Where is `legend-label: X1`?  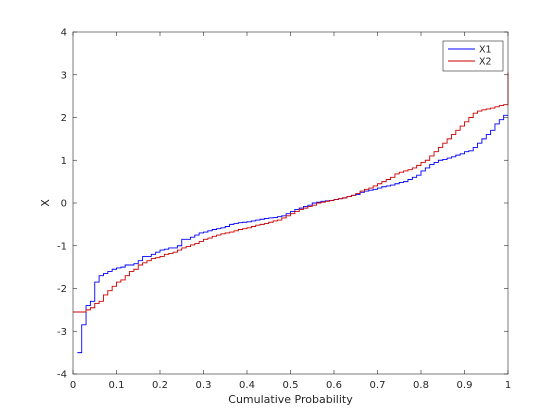
legend-label: X1 is located at coordinates (485, 50).